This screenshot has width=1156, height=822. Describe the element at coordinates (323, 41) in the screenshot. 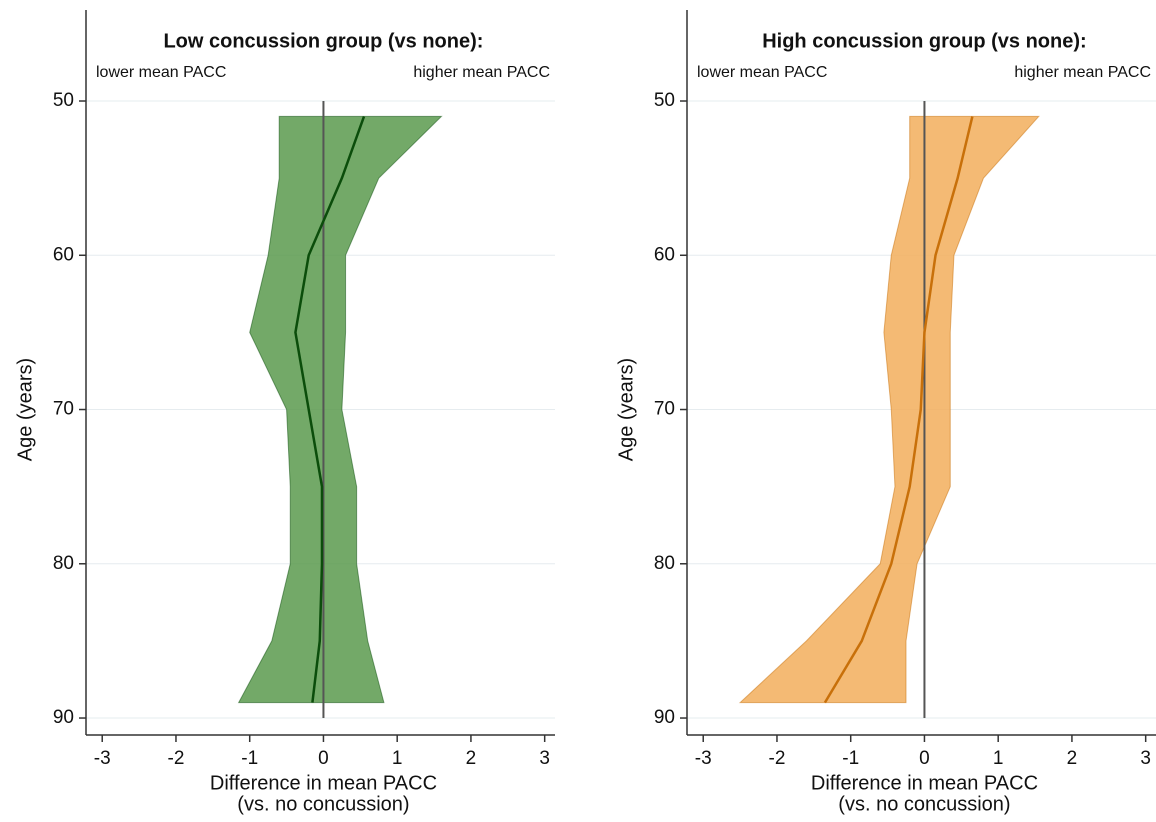

I see `panel-title: Low concussion group (vs none):` at that location.